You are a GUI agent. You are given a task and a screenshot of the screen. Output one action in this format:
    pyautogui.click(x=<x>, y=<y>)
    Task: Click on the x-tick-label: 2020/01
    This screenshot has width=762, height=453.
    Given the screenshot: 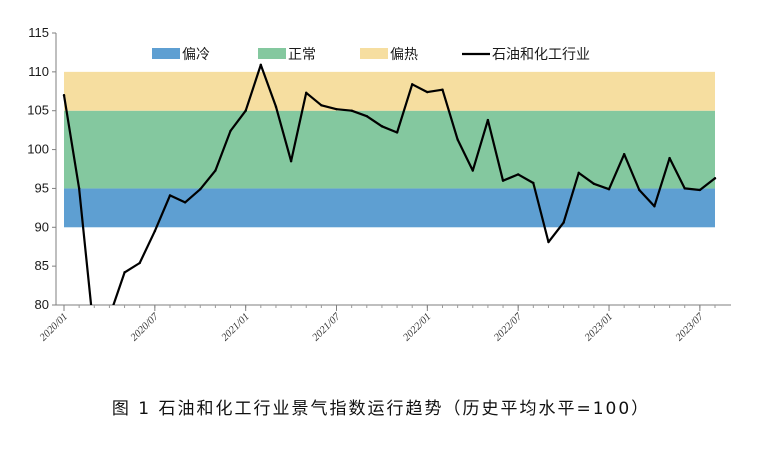 What is the action you would take?
    pyautogui.click(x=54, y=327)
    